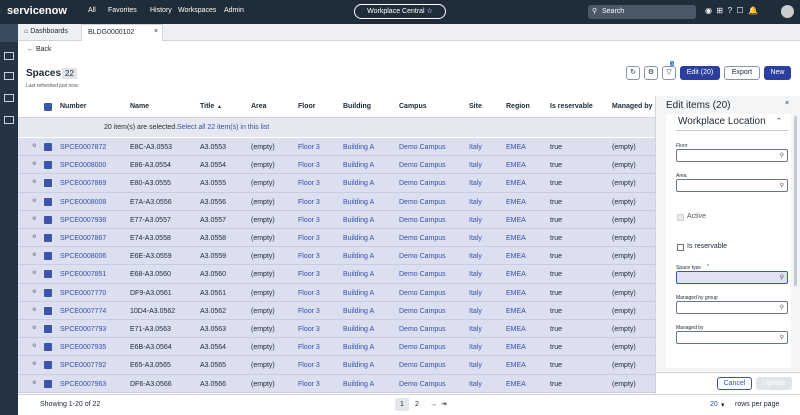  I want to click on cell: SPCE0007938, so click(83, 220).